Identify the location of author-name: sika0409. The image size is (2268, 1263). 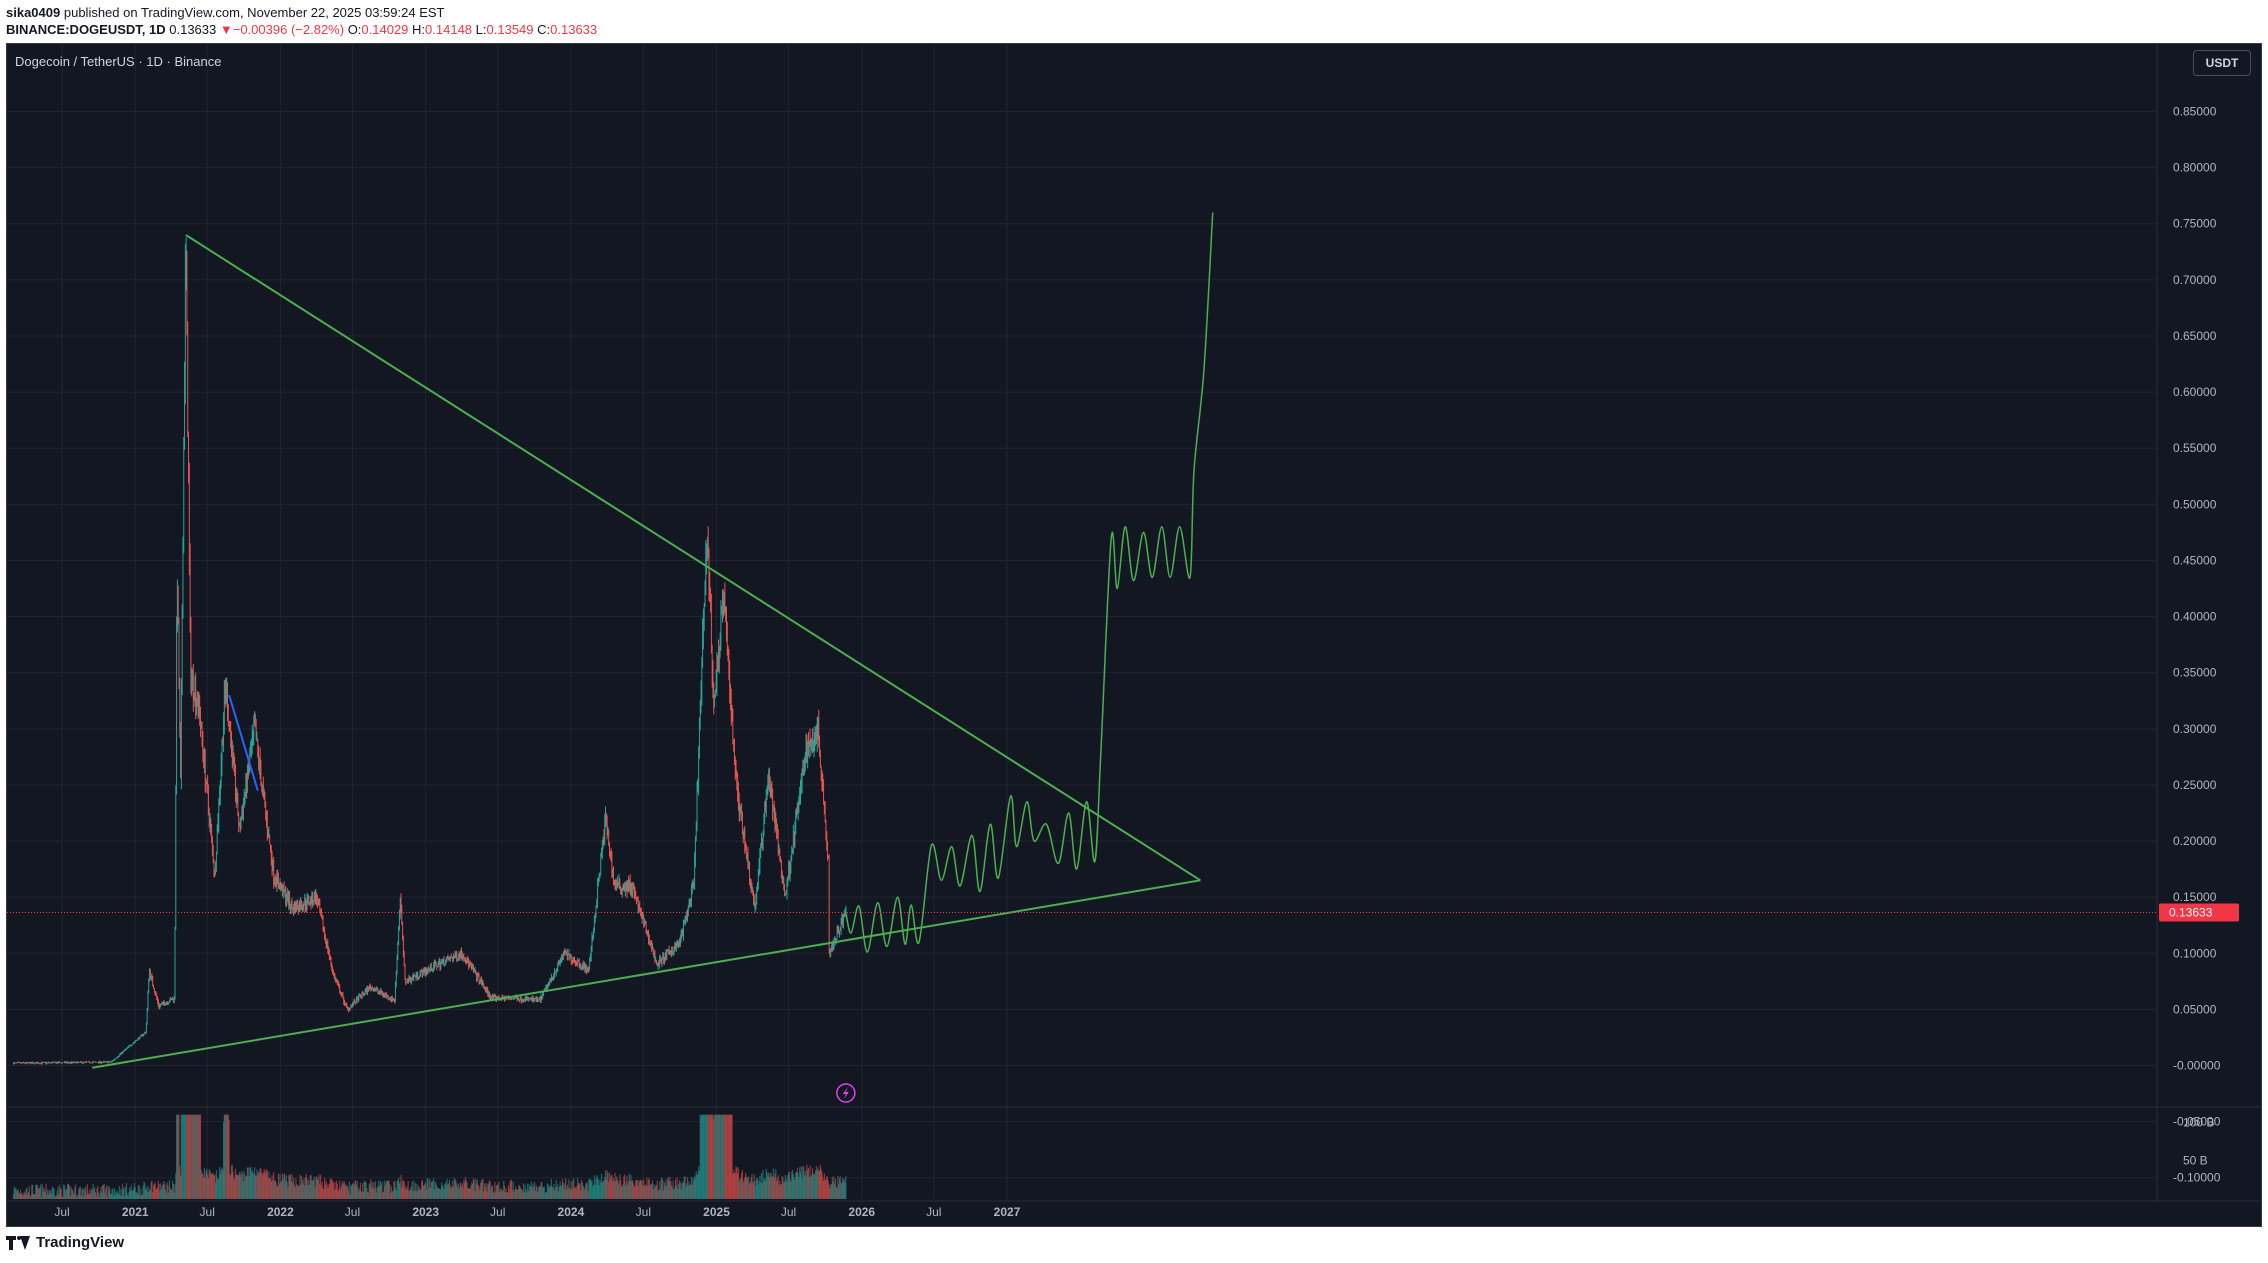
(33, 12).